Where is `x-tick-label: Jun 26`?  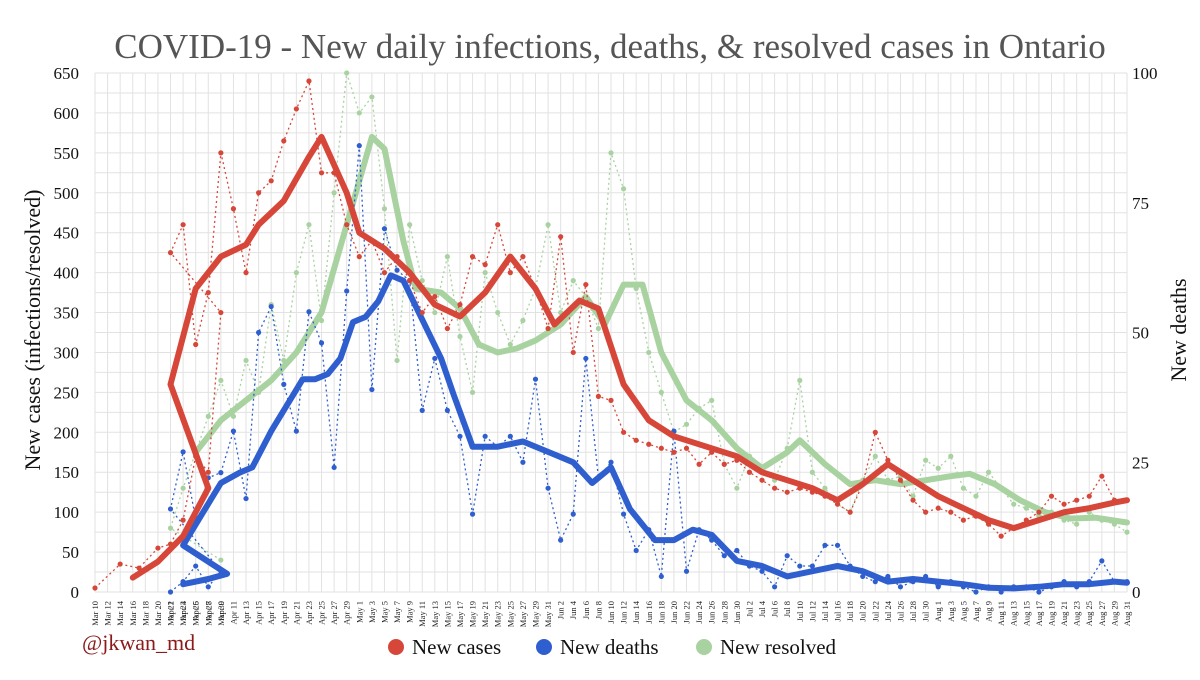
x-tick-label: Jun 26 is located at coordinates (712, 612).